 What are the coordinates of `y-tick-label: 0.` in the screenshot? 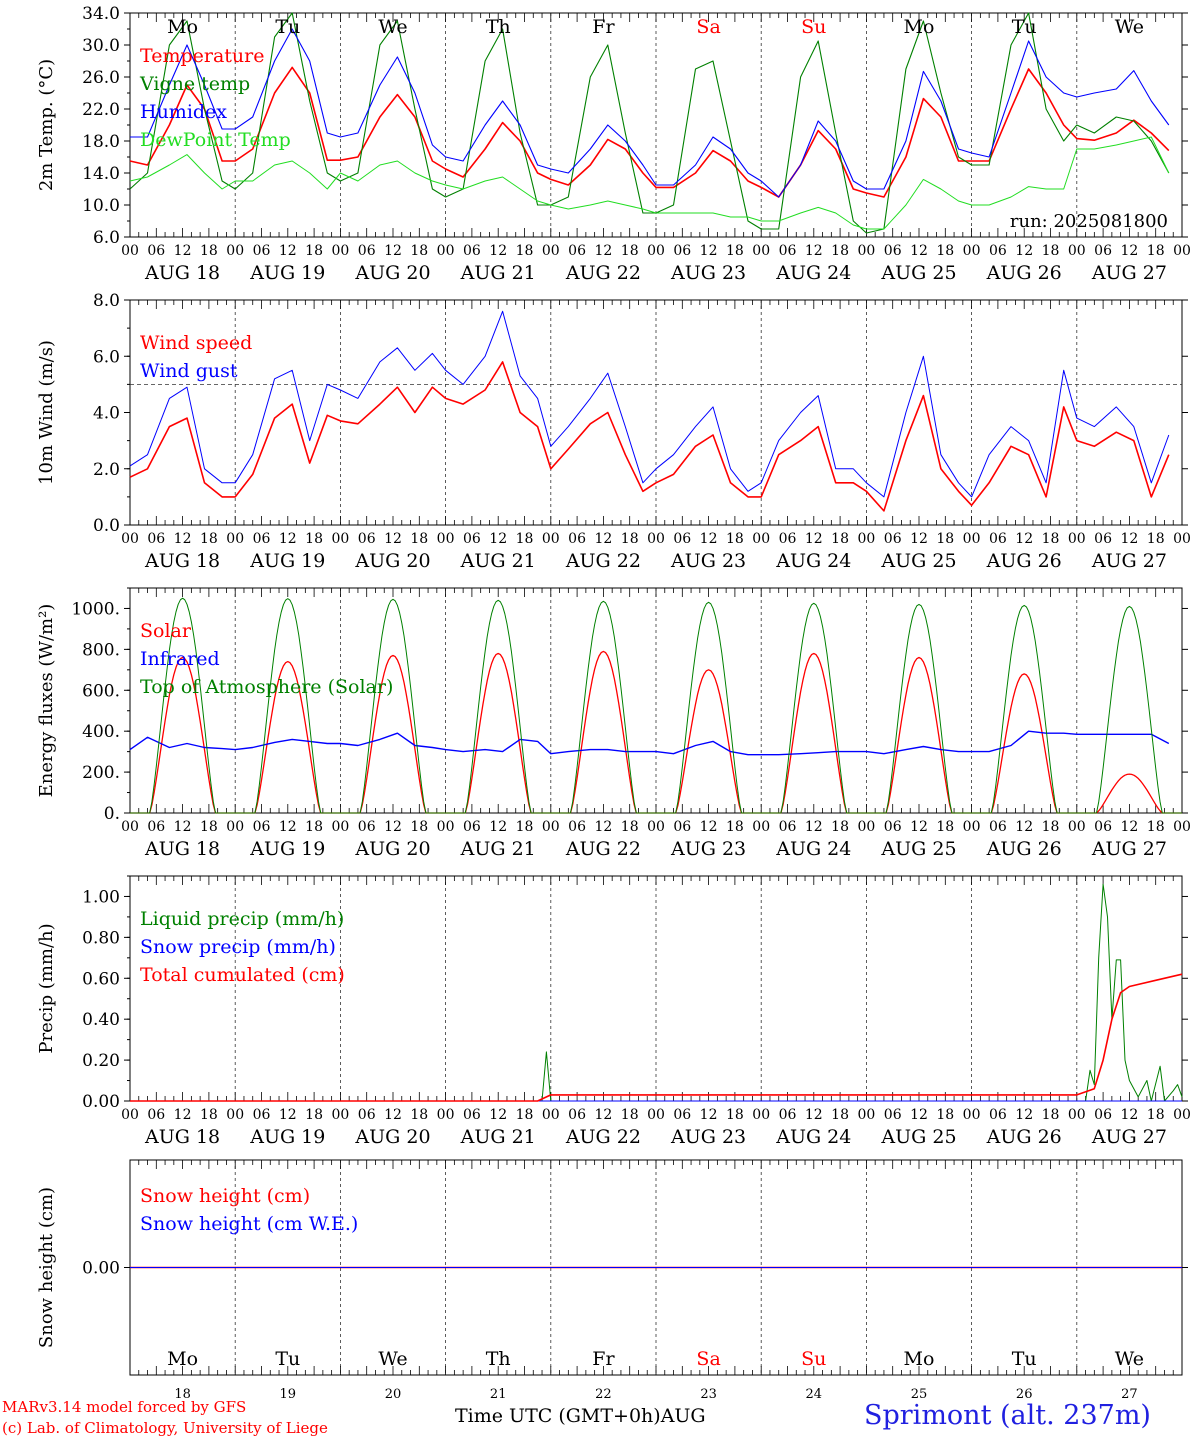 It's located at (112, 814).